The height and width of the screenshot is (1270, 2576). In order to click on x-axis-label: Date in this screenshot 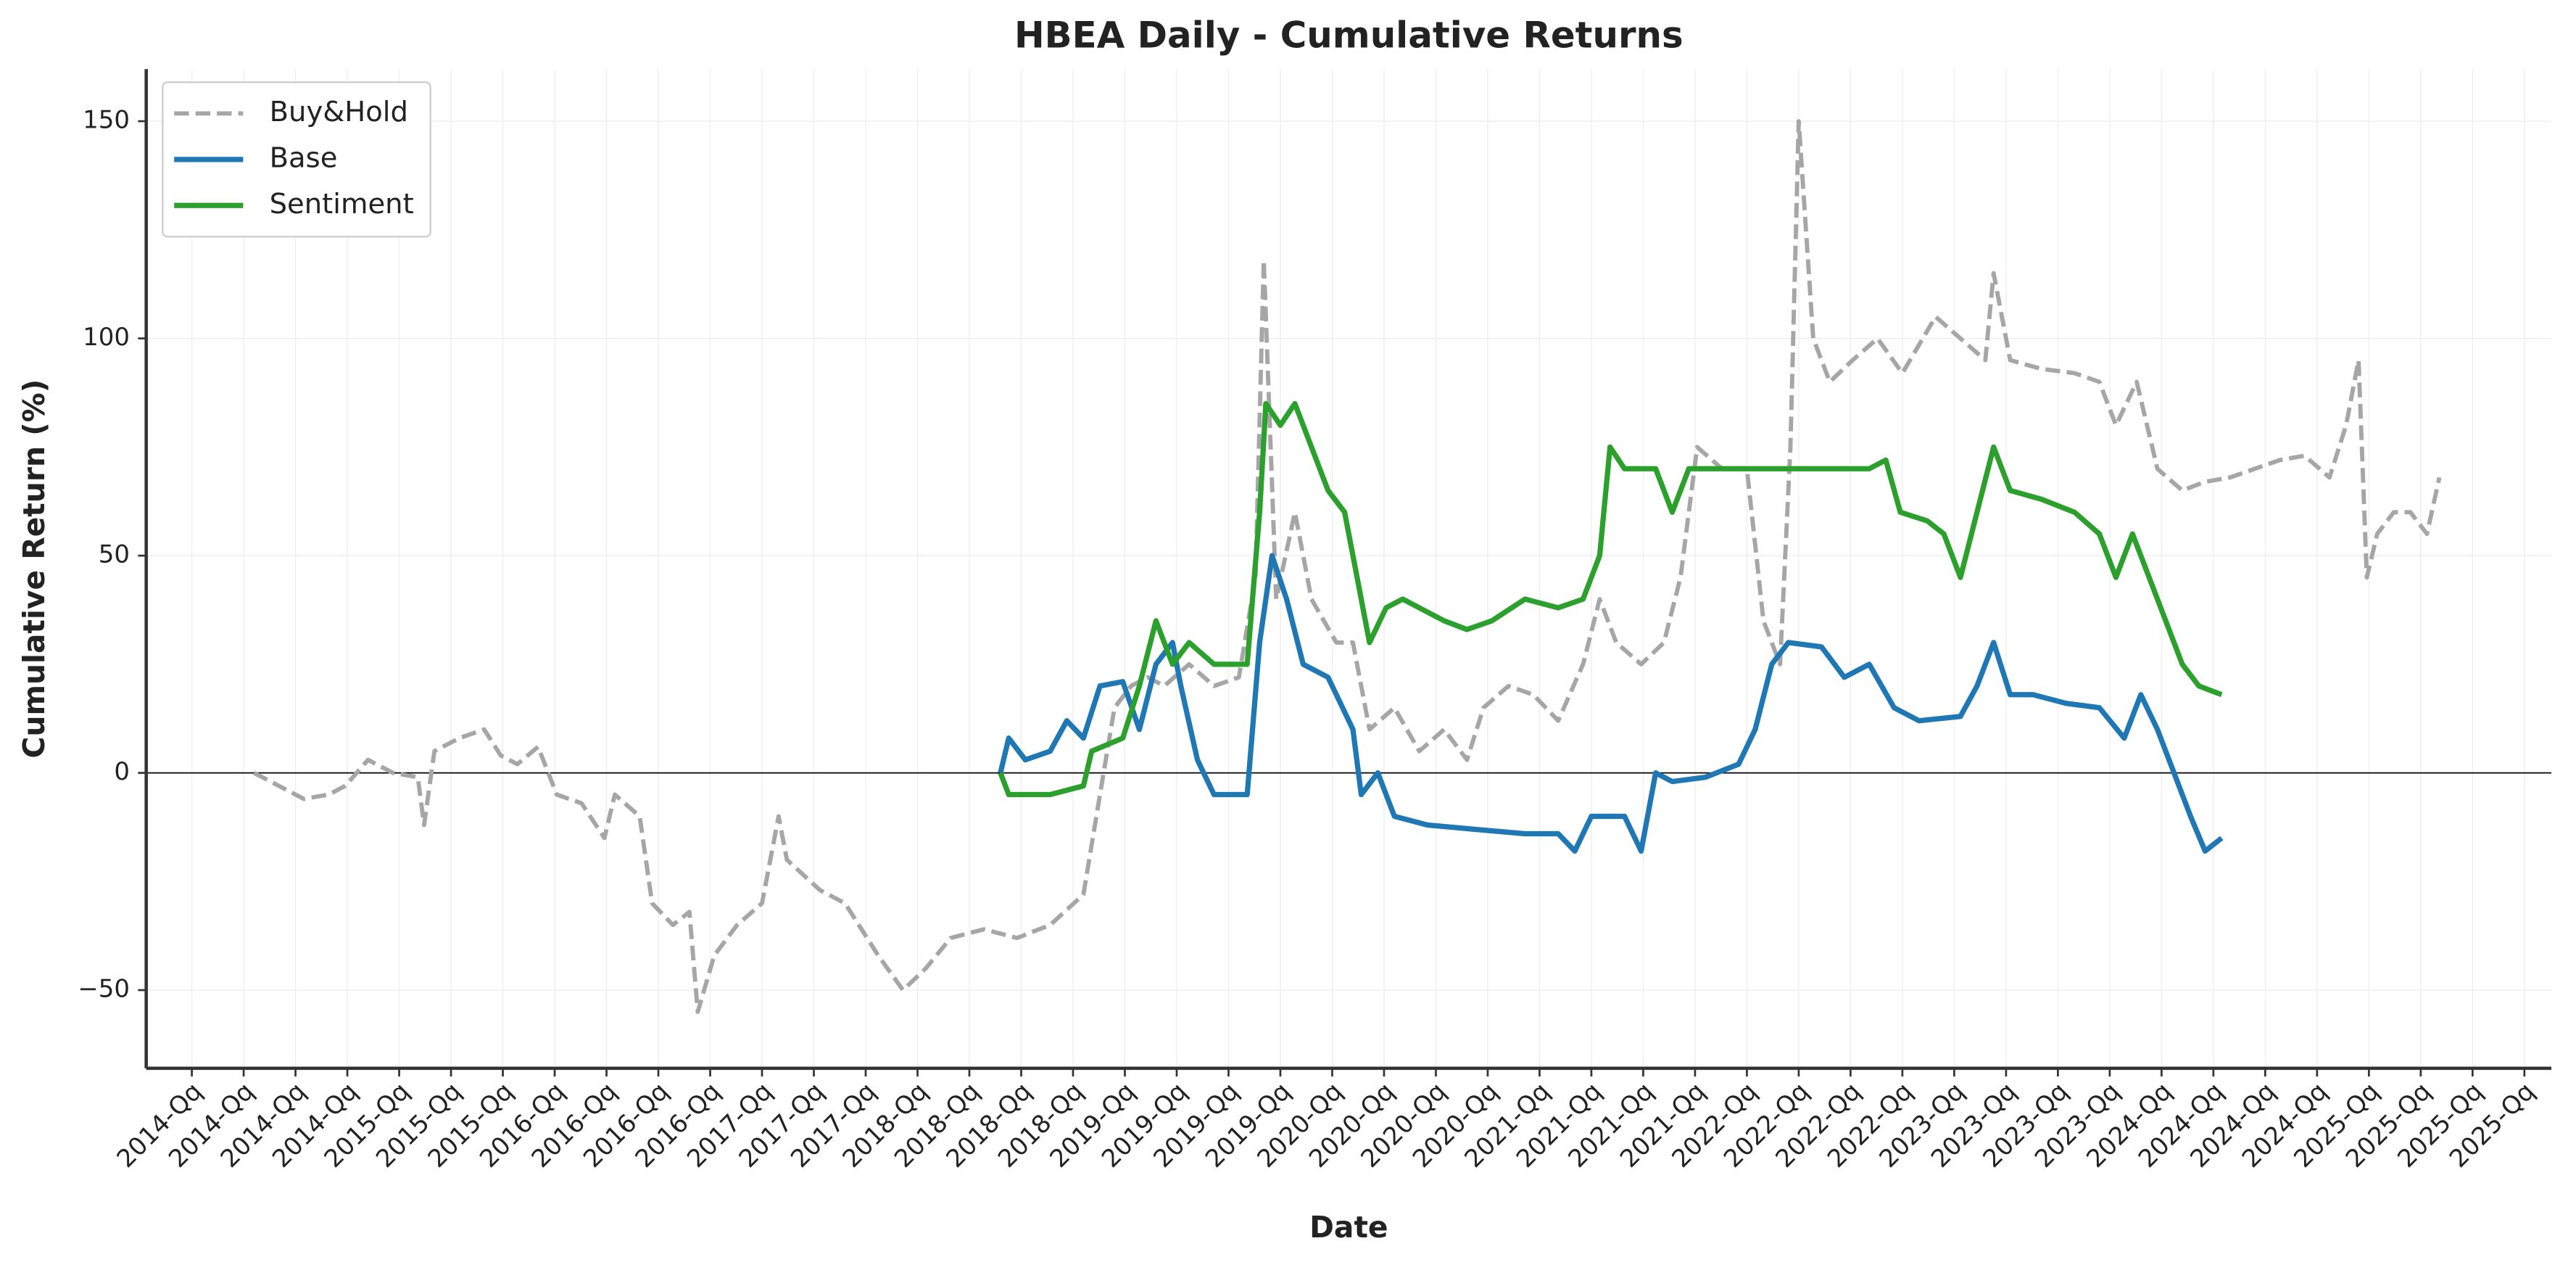, I will do `click(1349, 1227)`.